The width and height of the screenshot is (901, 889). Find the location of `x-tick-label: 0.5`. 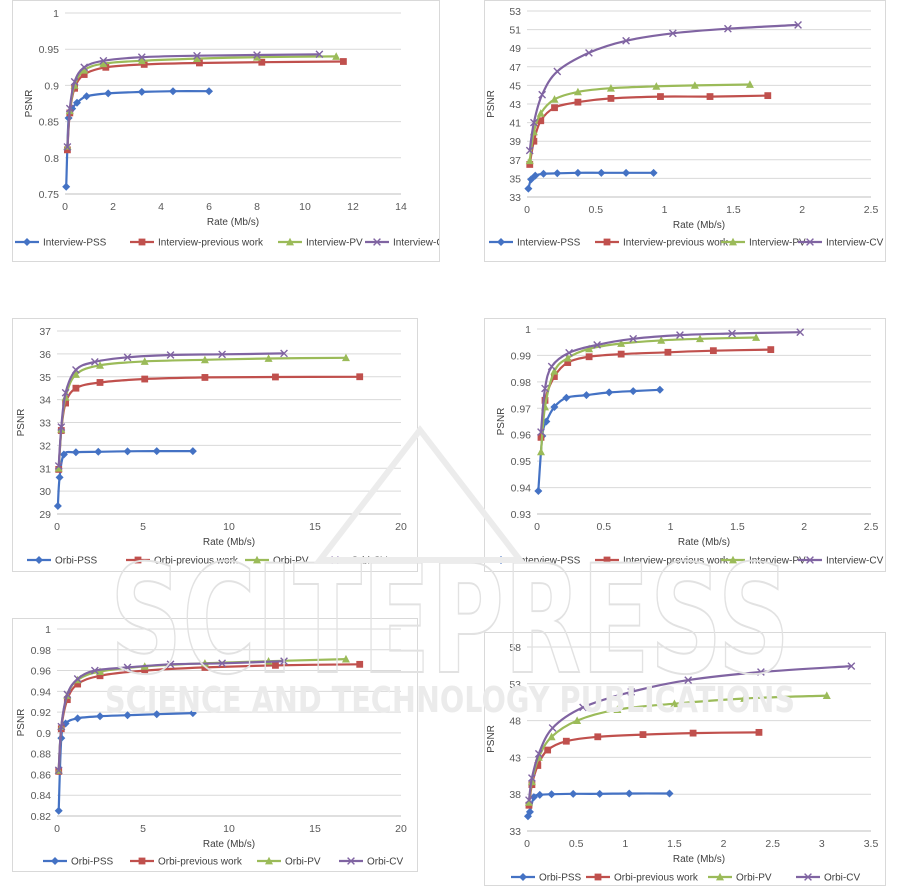

x-tick-label: 0.5 is located at coordinates (603, 527).